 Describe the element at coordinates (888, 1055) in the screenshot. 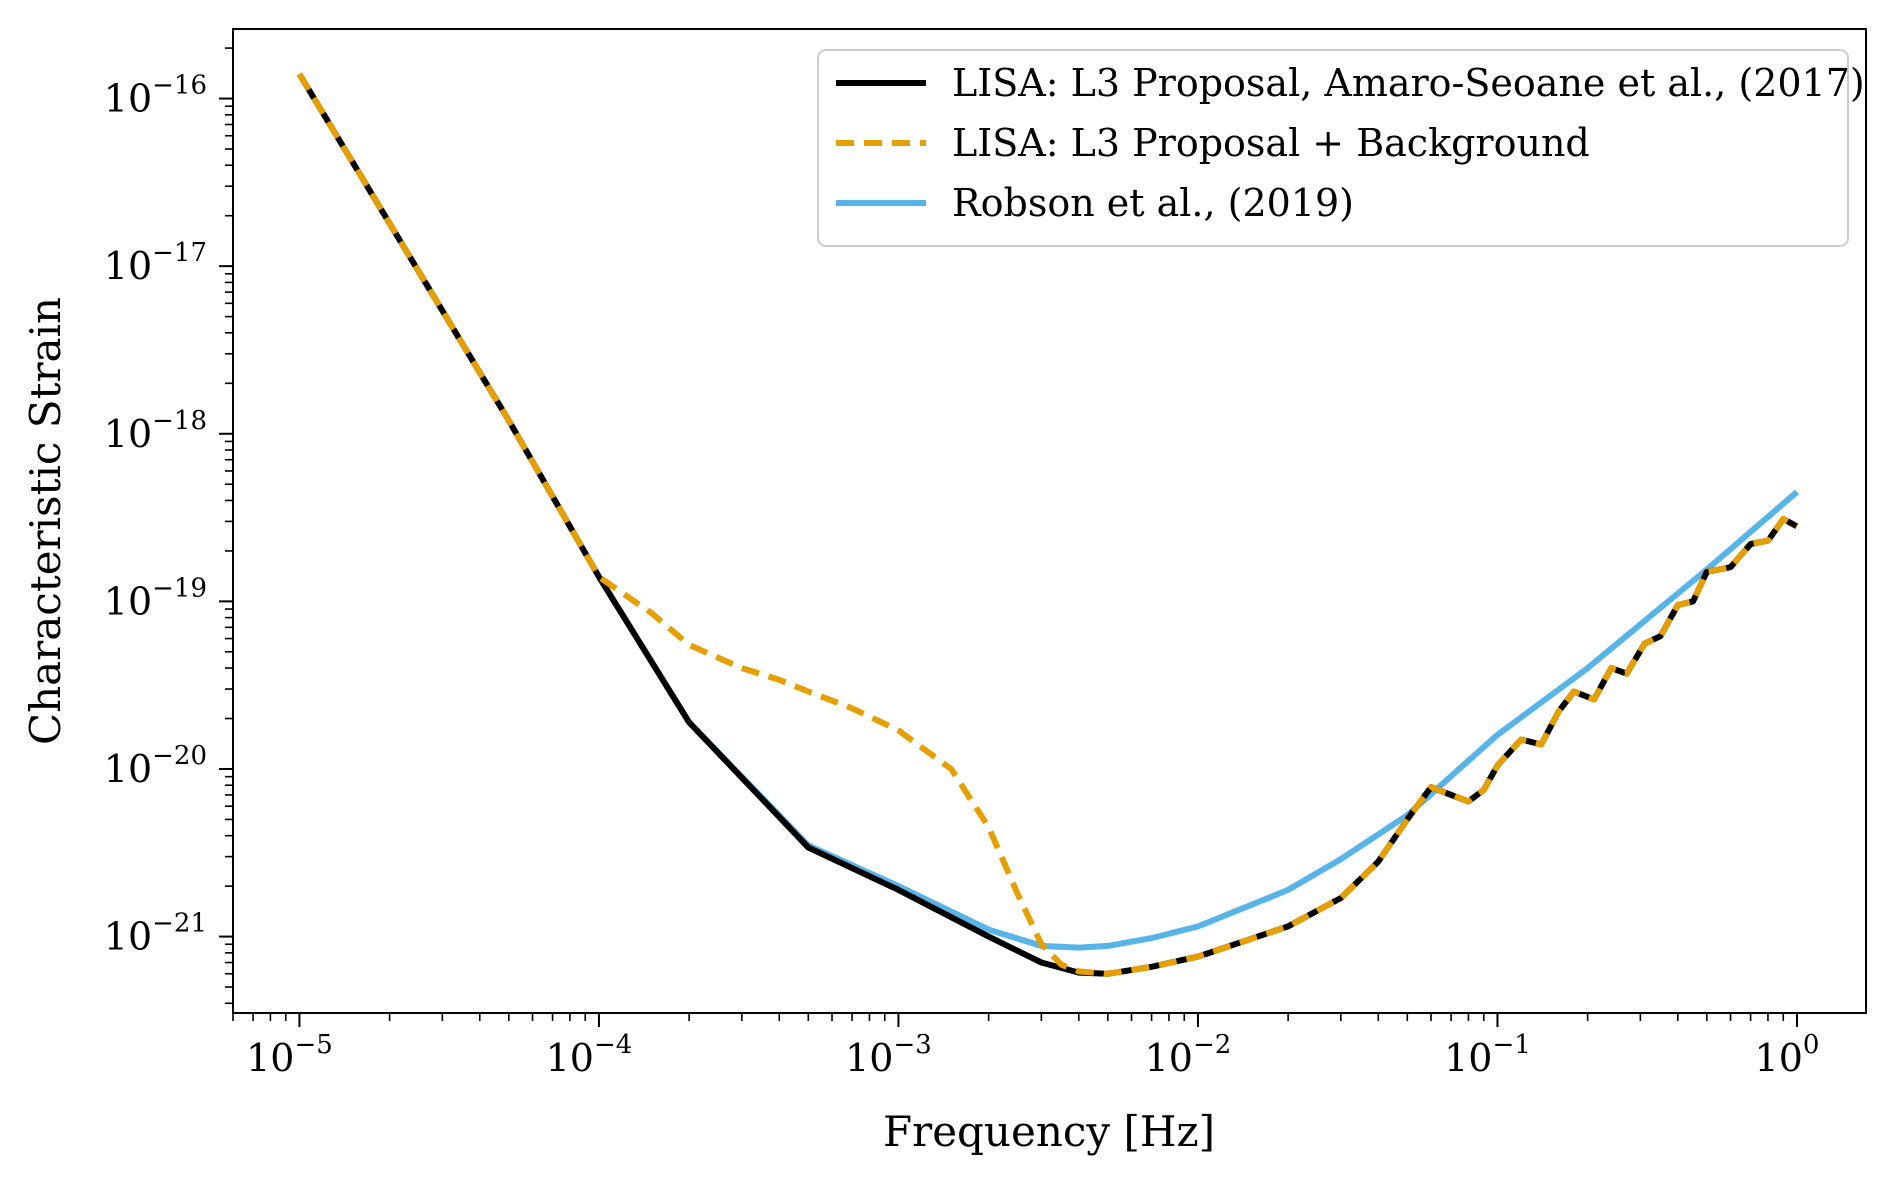

I see `x-tick-label: 10⁻³` at that location.